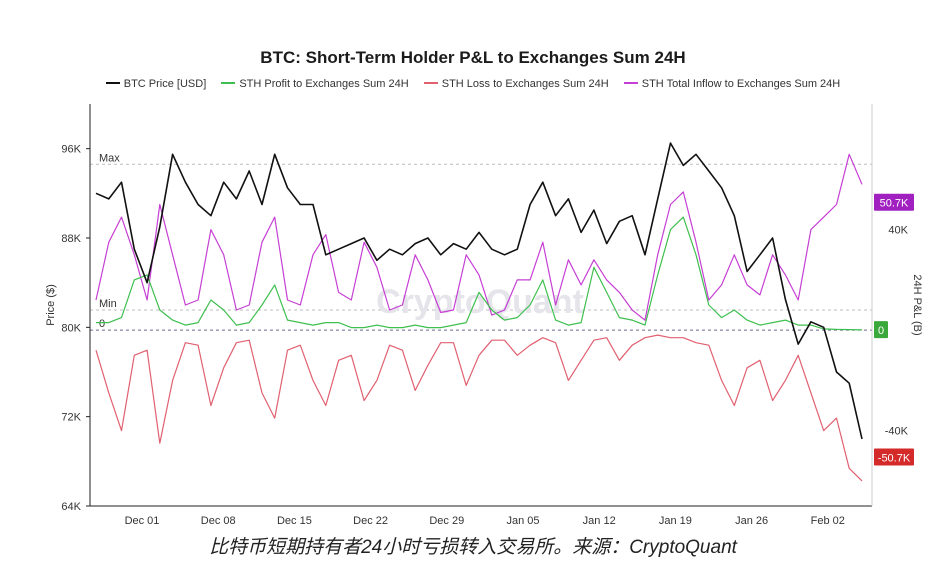  Describe the element at coordinates (522, 521) in the screenshot. I see `x-tick-label: Jan 05` at that location.